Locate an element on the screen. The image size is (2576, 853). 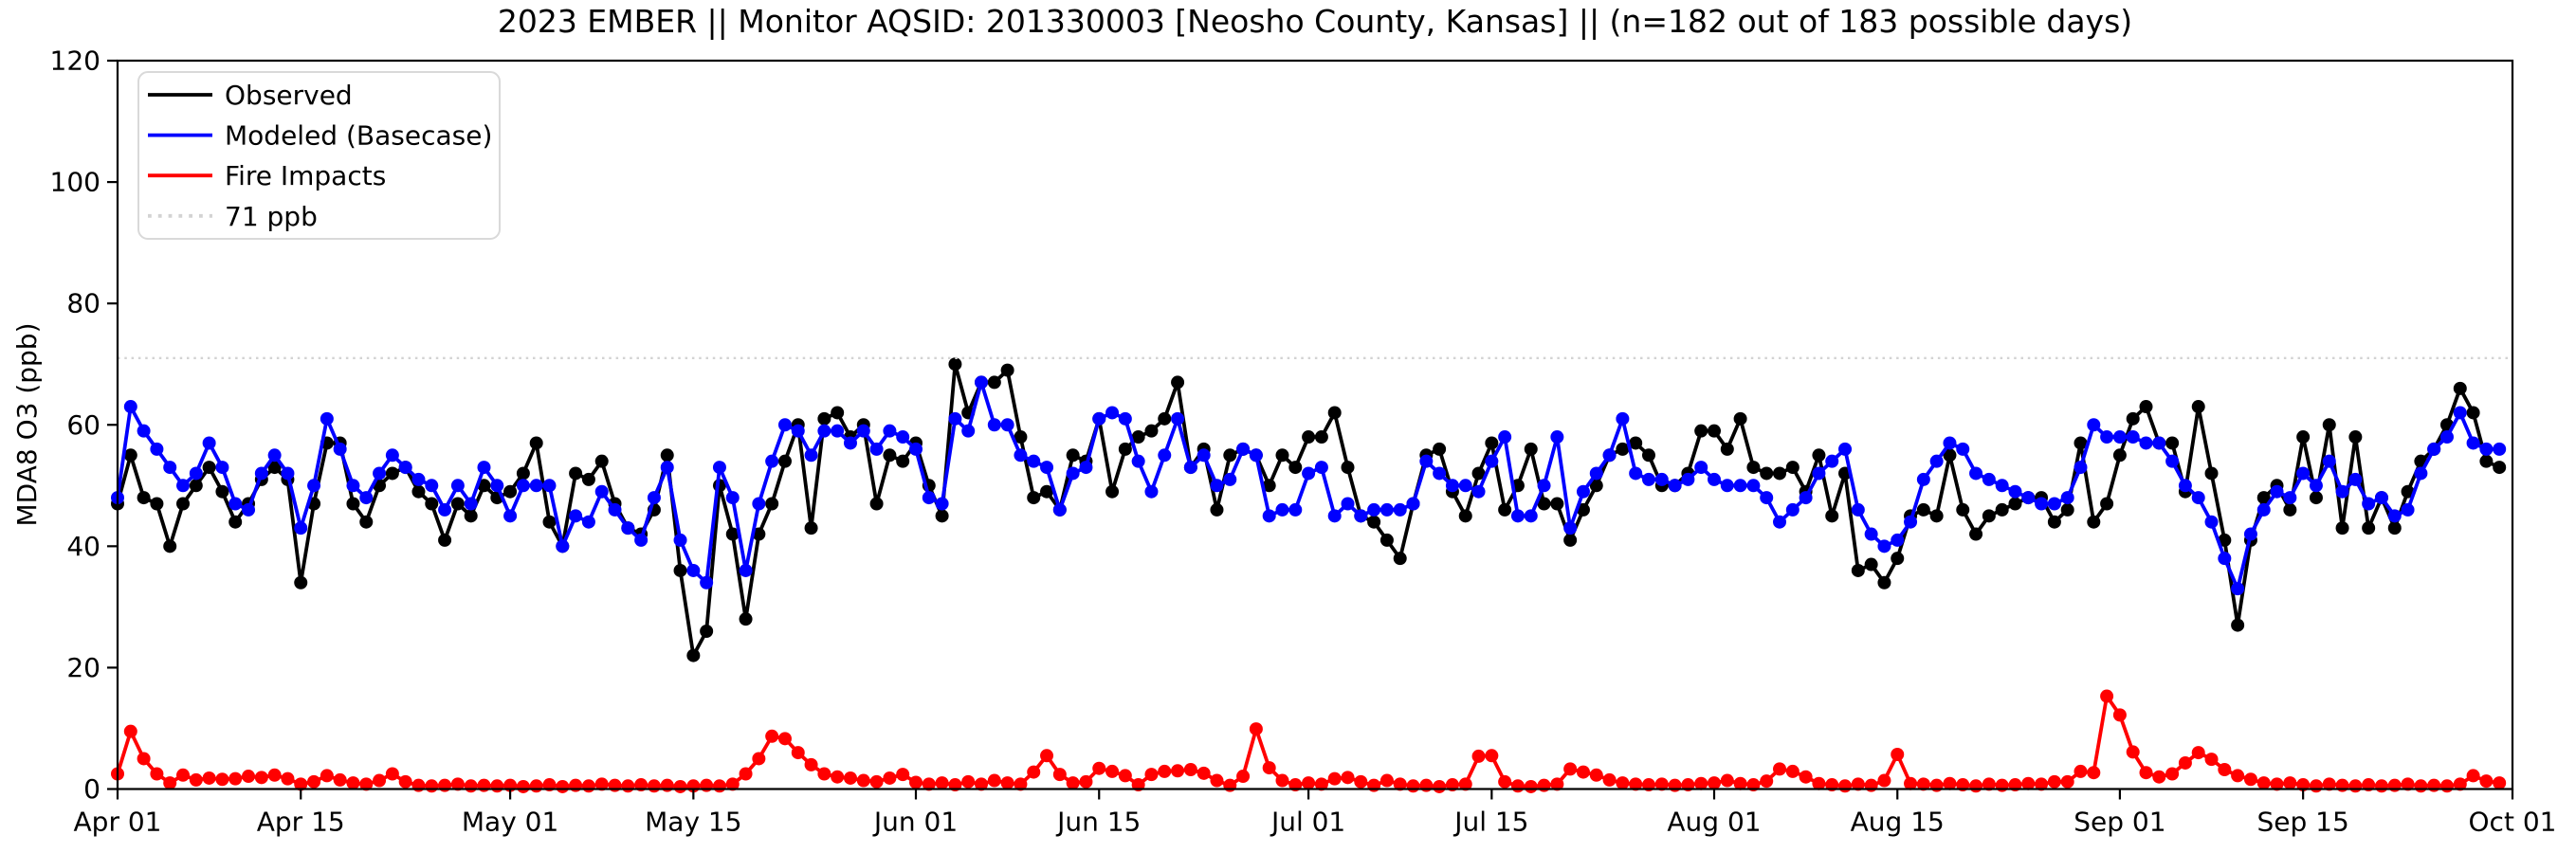
y-tick-label: 40 is located at coordinates (83, 546).